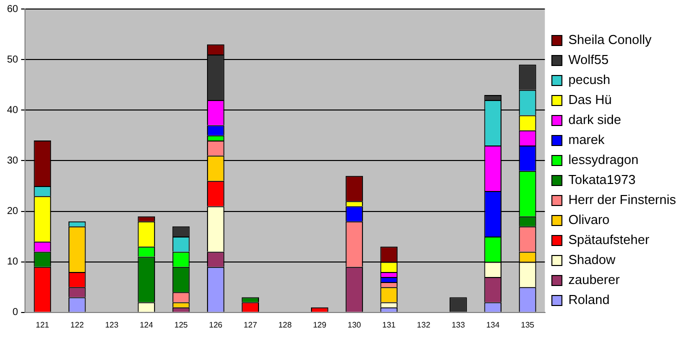 This screenshot has width=690, height=337. I want to click on x-tick-label: 131, so click(389, 325).